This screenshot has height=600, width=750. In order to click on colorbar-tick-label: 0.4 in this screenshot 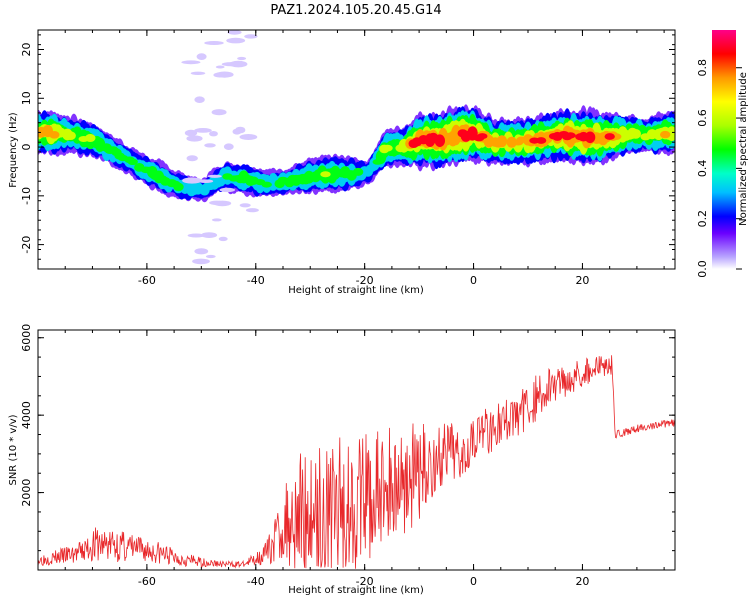, I will do `click(702, 169)`.